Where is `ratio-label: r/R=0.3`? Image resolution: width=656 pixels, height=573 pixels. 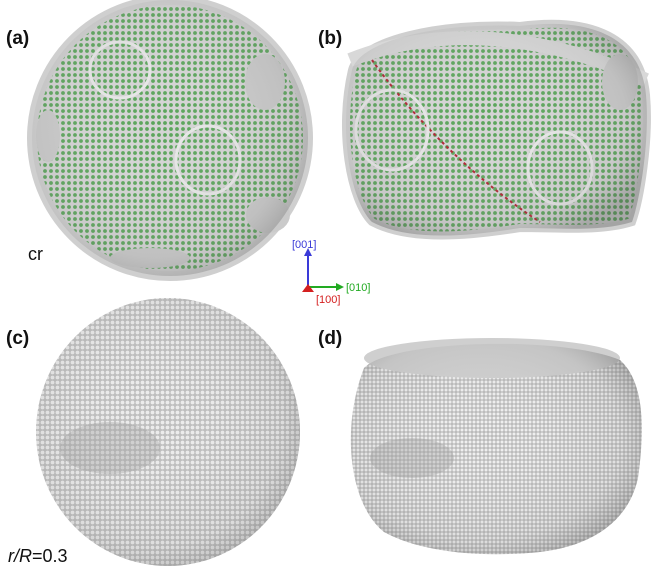 ratio-label: r/R=0.3 is located at coordinates (38, 556).